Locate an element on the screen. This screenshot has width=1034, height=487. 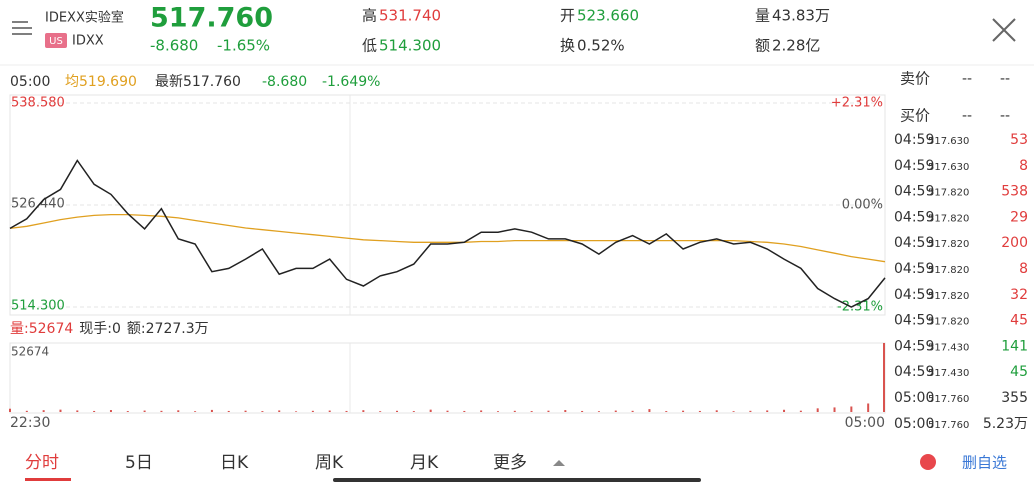
hand-label: 现手: is located at coordinates (95, 329).